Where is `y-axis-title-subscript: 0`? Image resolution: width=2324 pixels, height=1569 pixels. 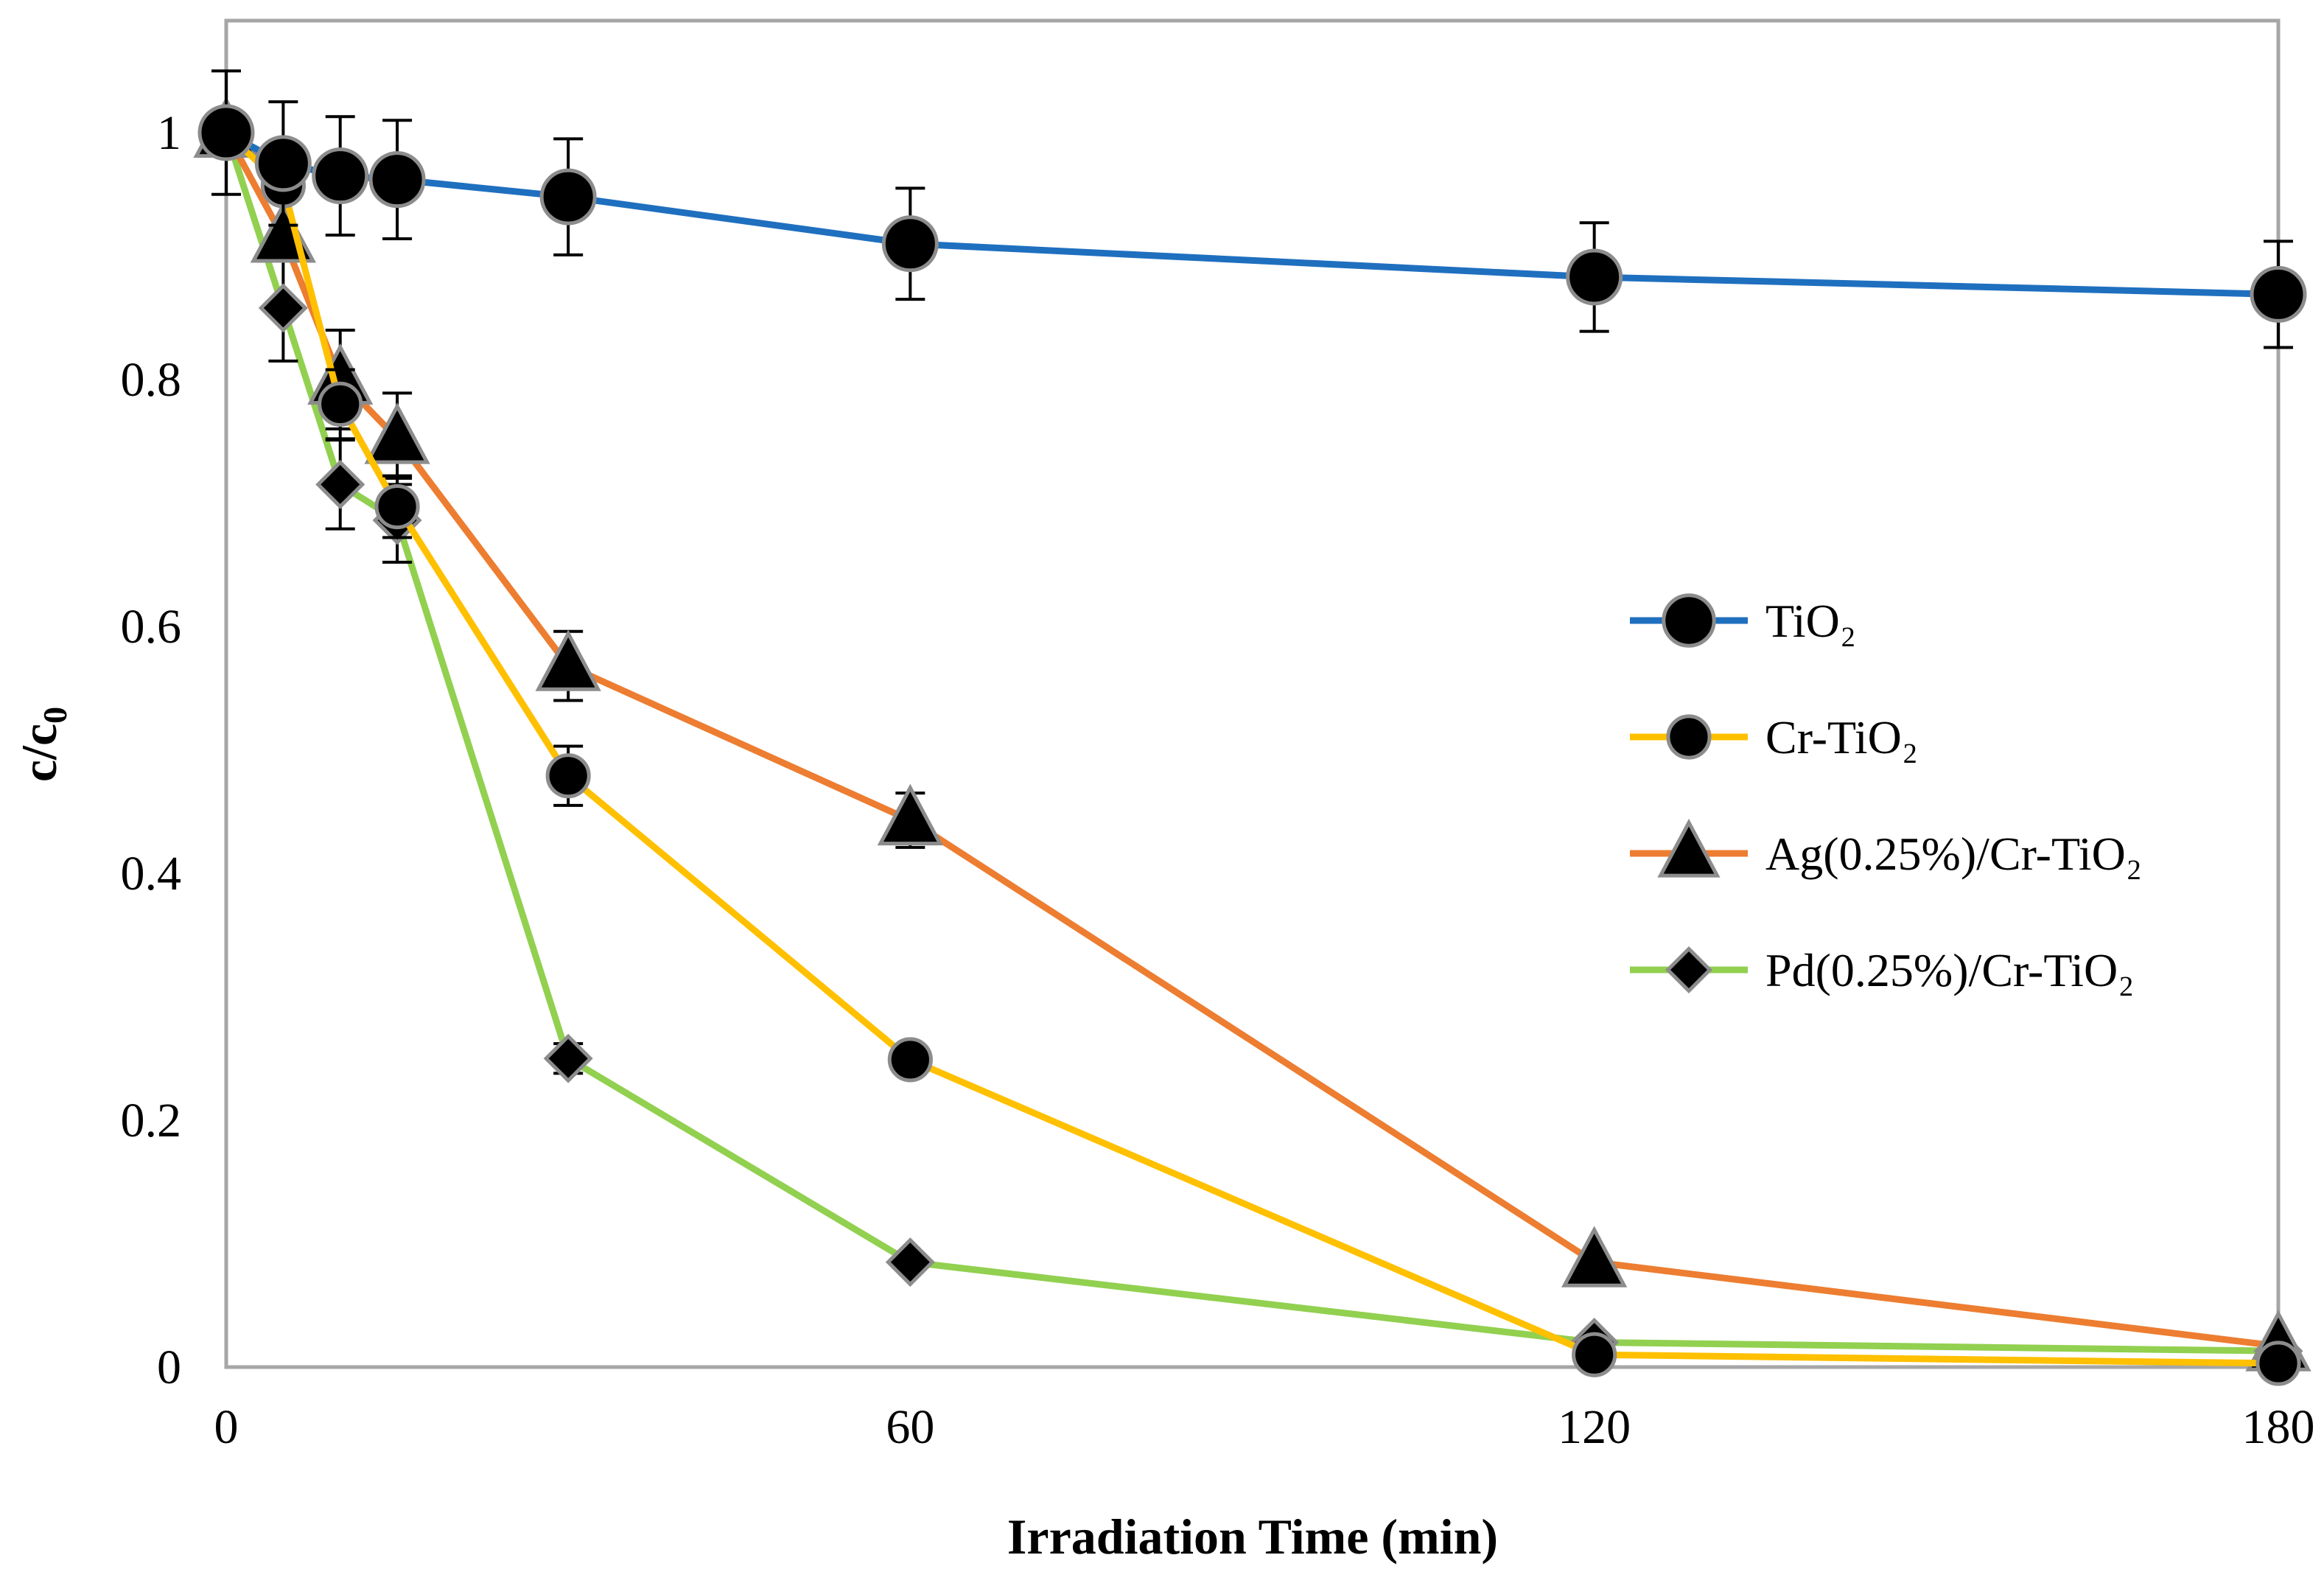 y-axis-title-subscript: 0 is located at coordinates (55, 715).